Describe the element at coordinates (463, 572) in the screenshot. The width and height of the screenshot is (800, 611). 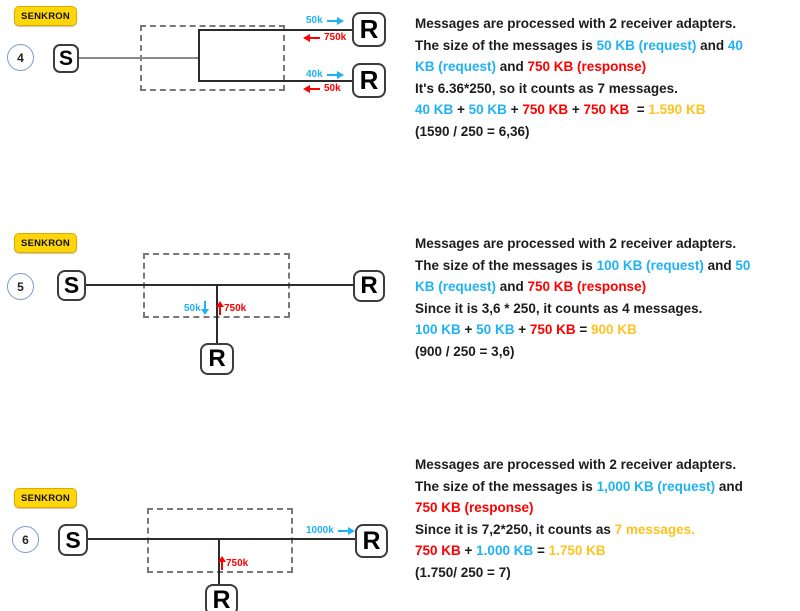
I see `text-segment: (1.750/ 250 = 7)` at that location.